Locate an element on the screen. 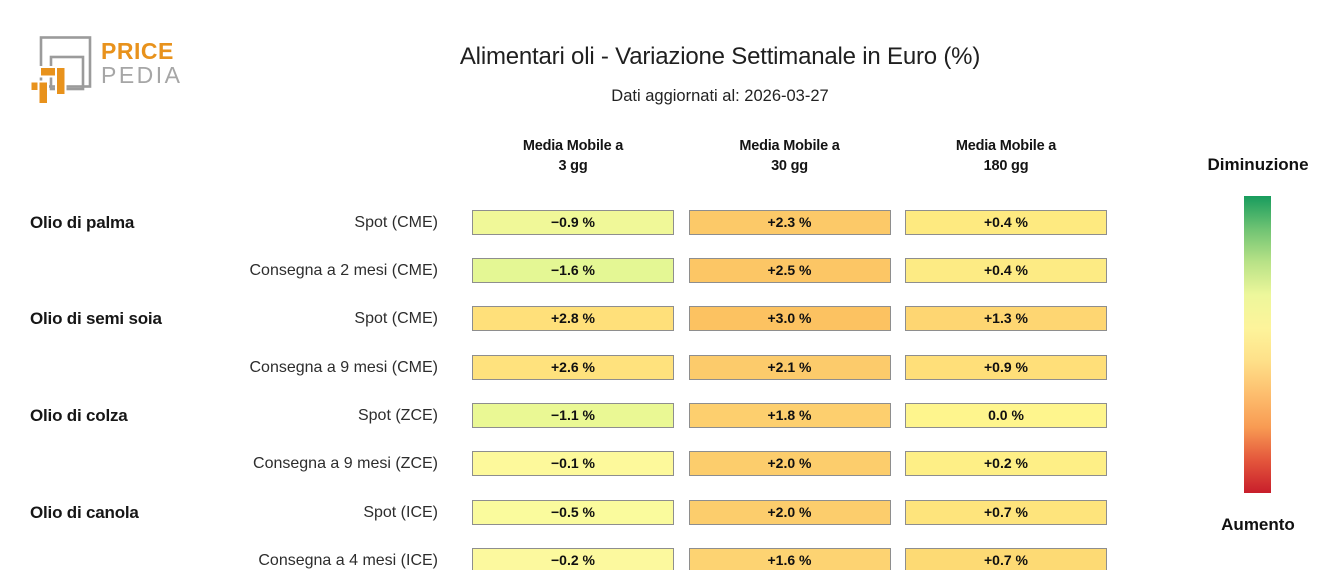  group-label: Olio di palma is located at coordinates (82, 222).